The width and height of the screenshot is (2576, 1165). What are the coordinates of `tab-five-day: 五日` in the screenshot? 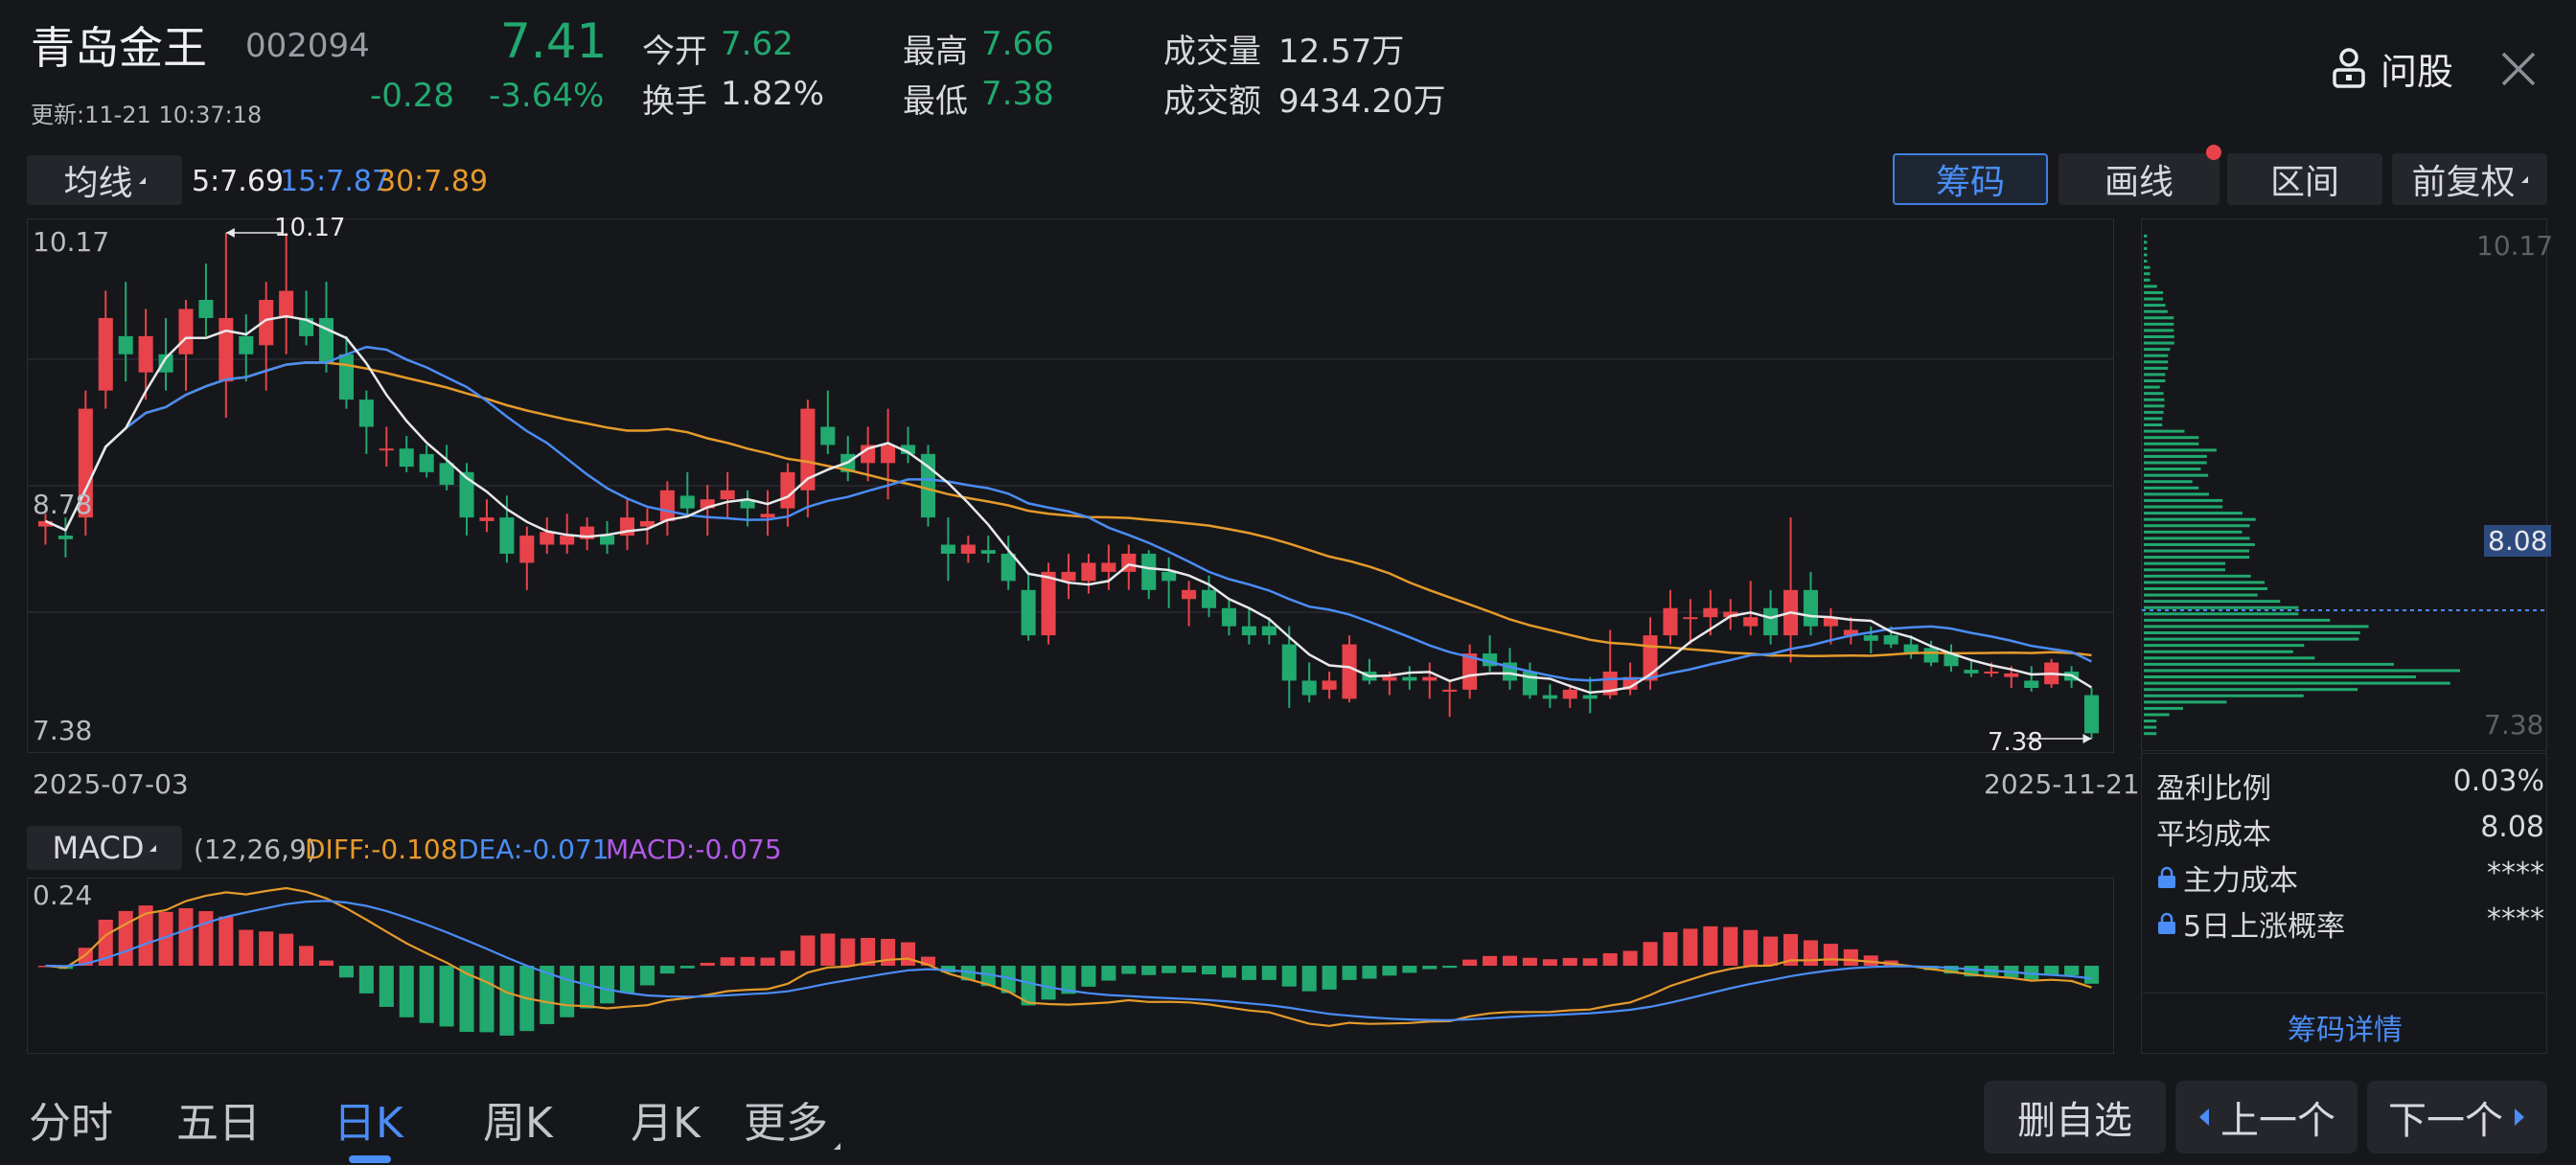 It's located at (218, 1123).